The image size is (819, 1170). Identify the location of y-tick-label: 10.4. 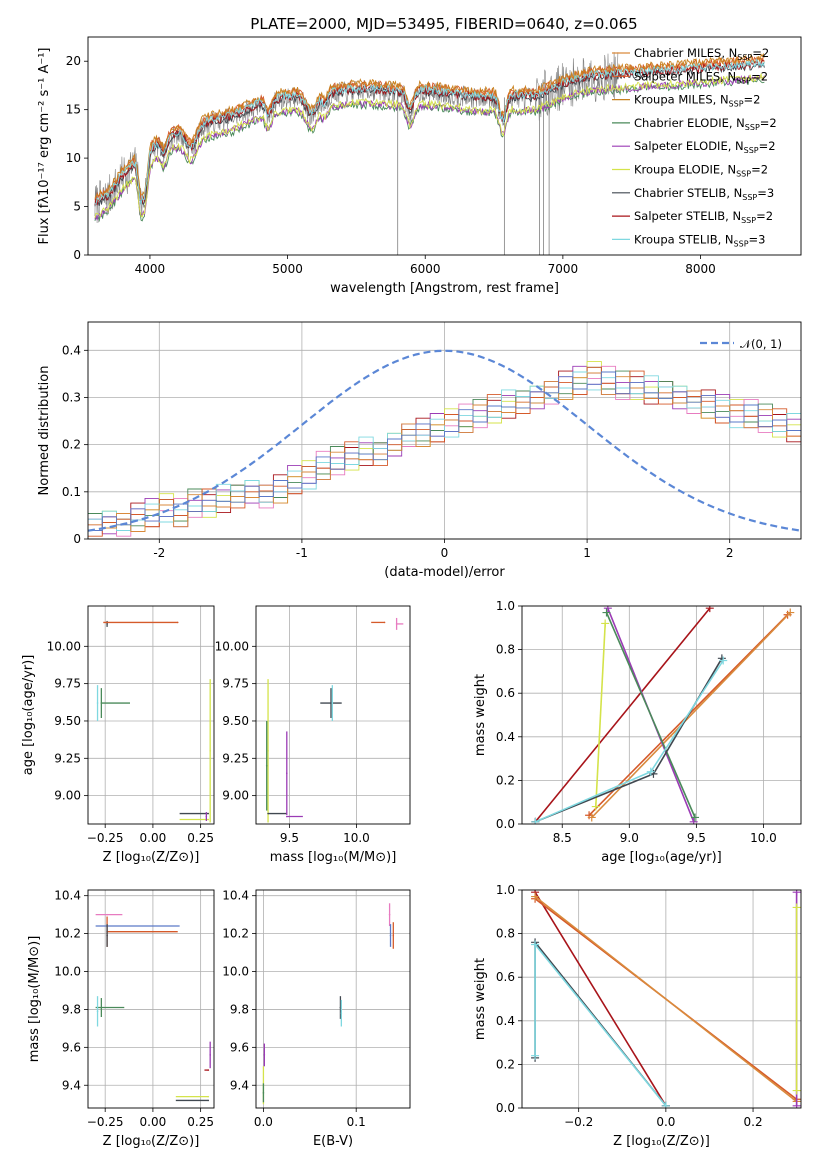
(67, 896).